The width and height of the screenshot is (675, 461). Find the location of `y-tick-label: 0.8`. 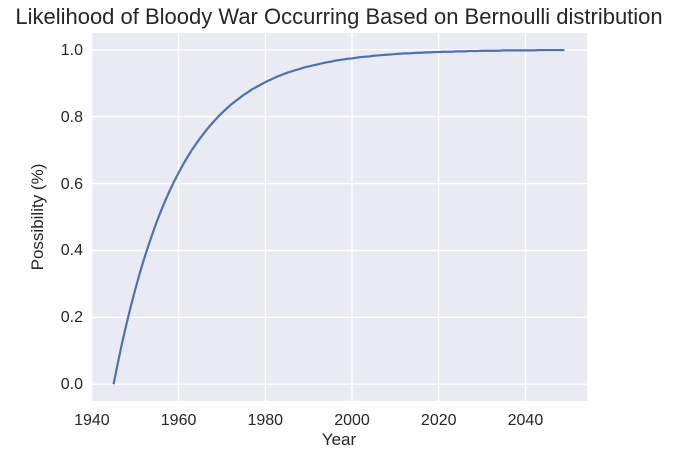

y-tick-label: 0.8 is located at coordinates (71, 117).